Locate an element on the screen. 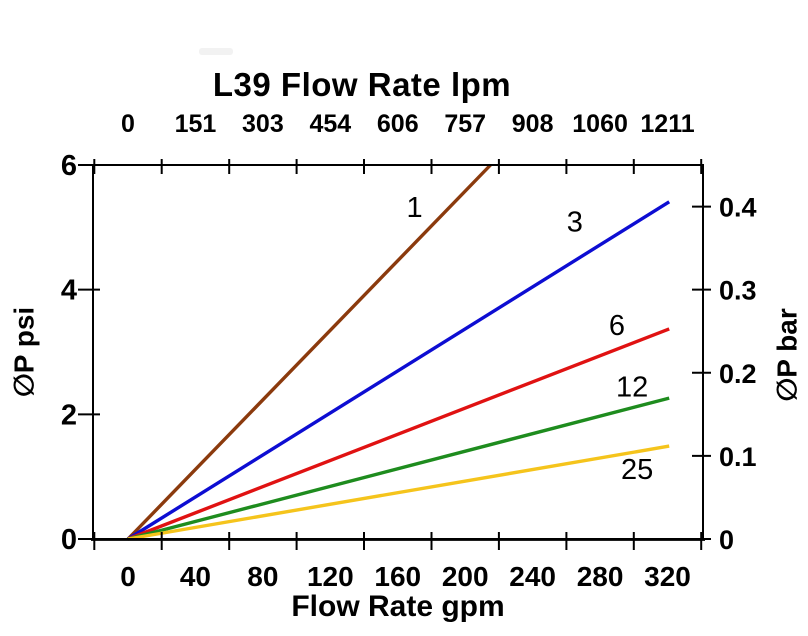 This screenshot has width=808, height=636. x-tick-label-lpm: 0 is located at coordinates (128, 124).